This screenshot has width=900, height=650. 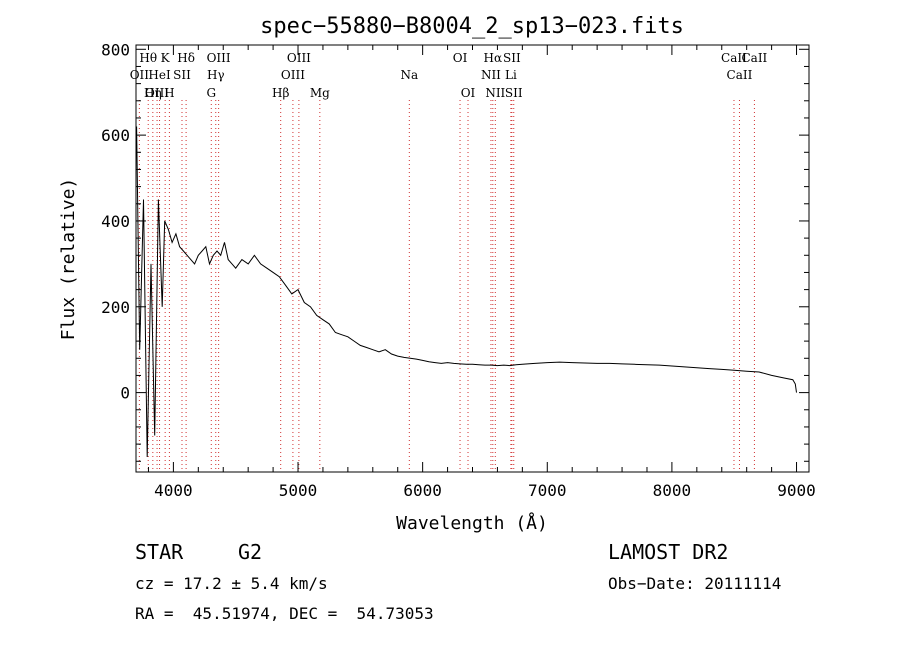 What do you see at coordinates (153, 93) in the screenshot?
I see `reference-line-label: Hη` at bounding box center [153, 93].